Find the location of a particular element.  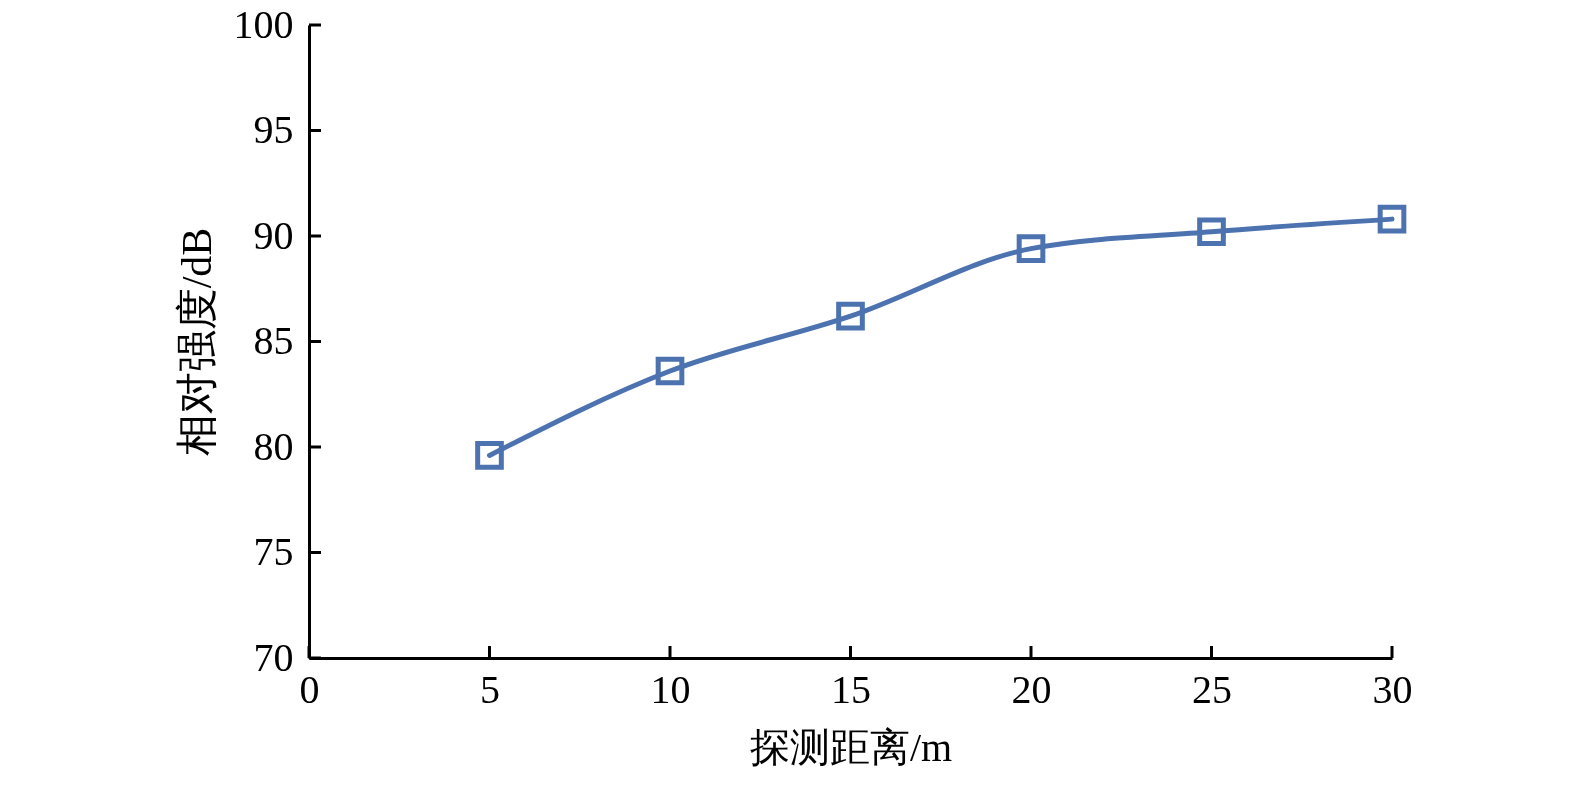

y-tick-label: 90 is located at coordinates (273, 235).